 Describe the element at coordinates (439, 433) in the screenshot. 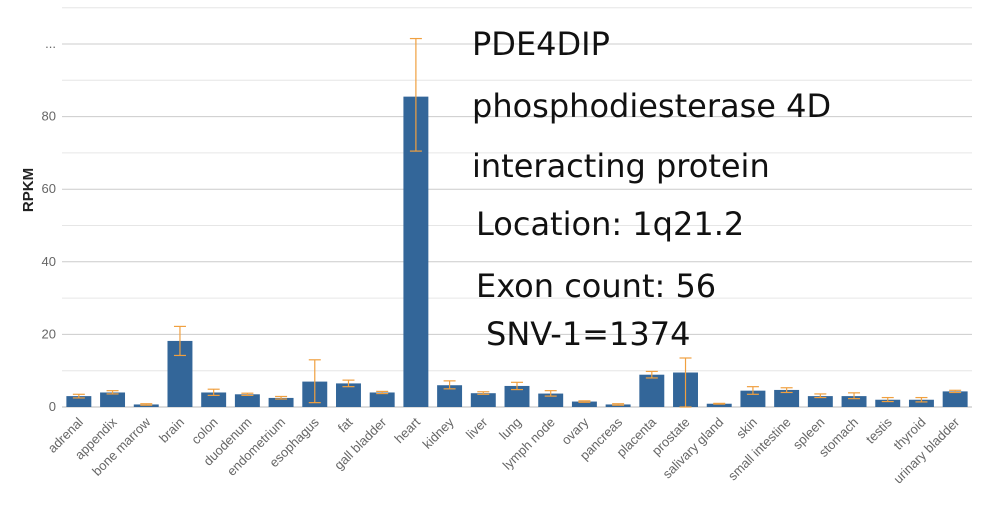

I see `x-tick-label: kidney` at that location.